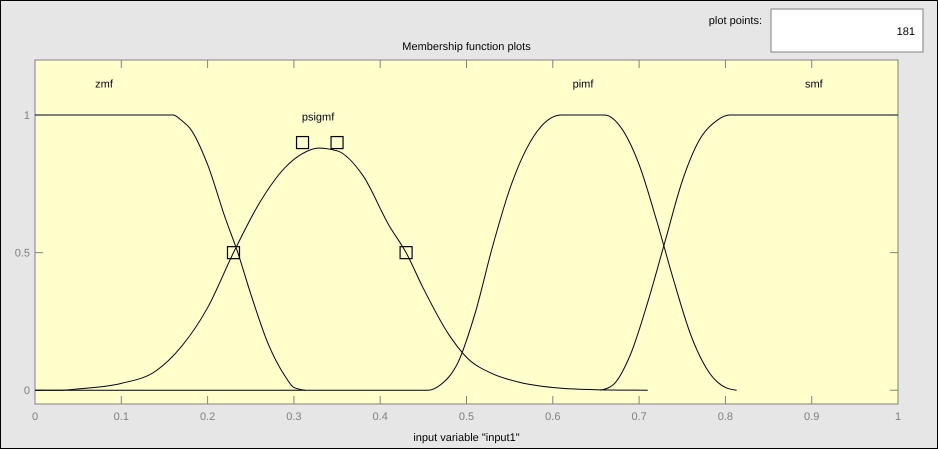 The image size is (938, 449). I want to click on text: zmf, so click(104, 84).